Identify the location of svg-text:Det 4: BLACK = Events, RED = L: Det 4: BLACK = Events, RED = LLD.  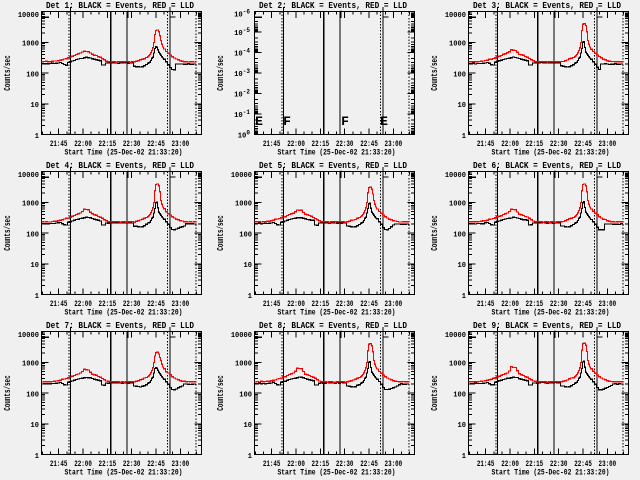
(120, 166).